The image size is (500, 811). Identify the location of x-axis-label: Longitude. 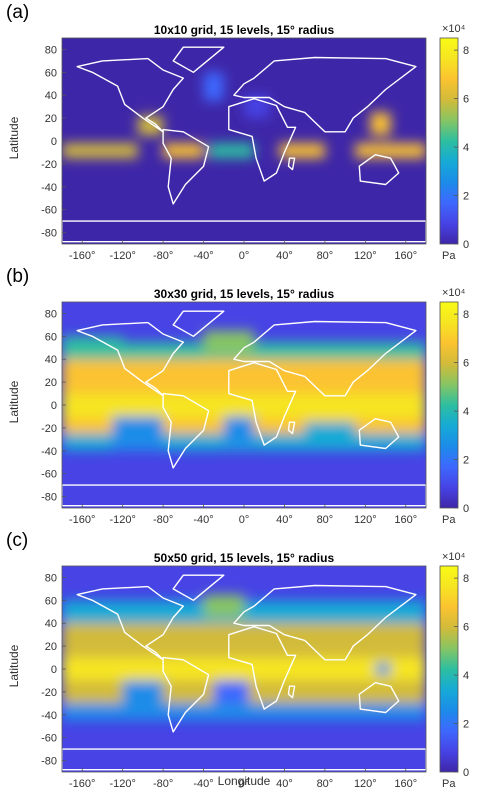
(244, 781).